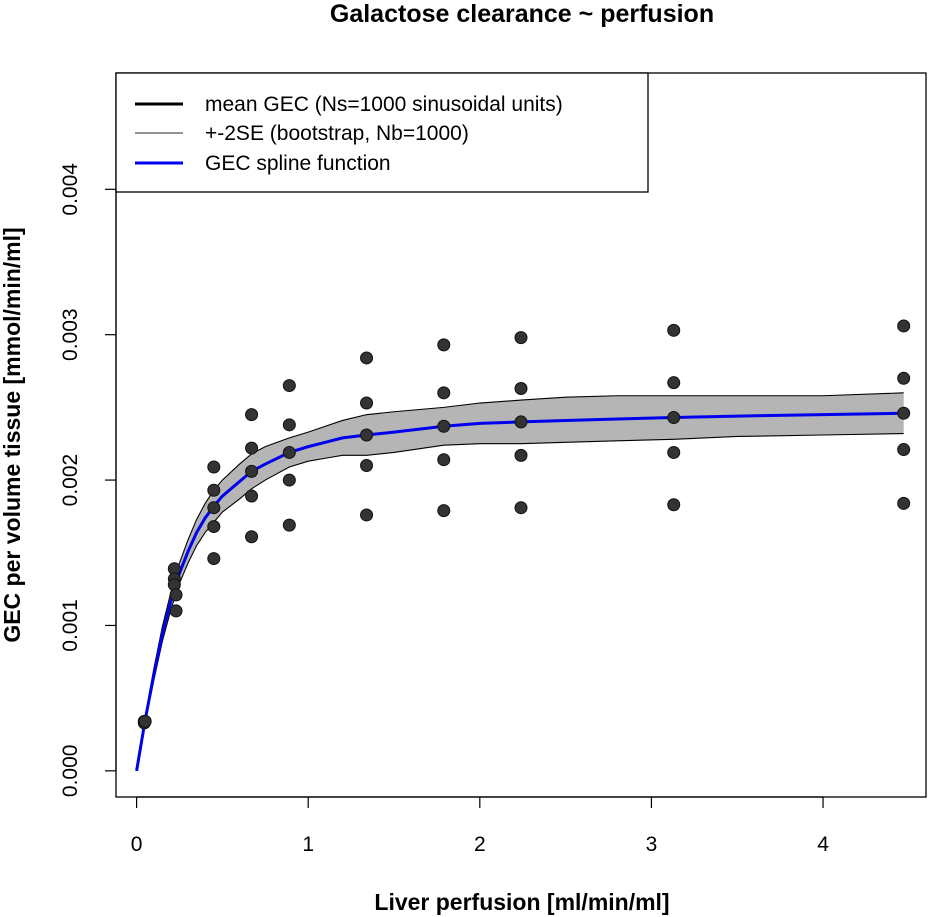 This screenshot has height=917, width=930. Describe the element at coordinates (337, 133) in the screenshot. I see `legend-label-se: +-2SE (bootstrap, Nb=1000)` at that location.